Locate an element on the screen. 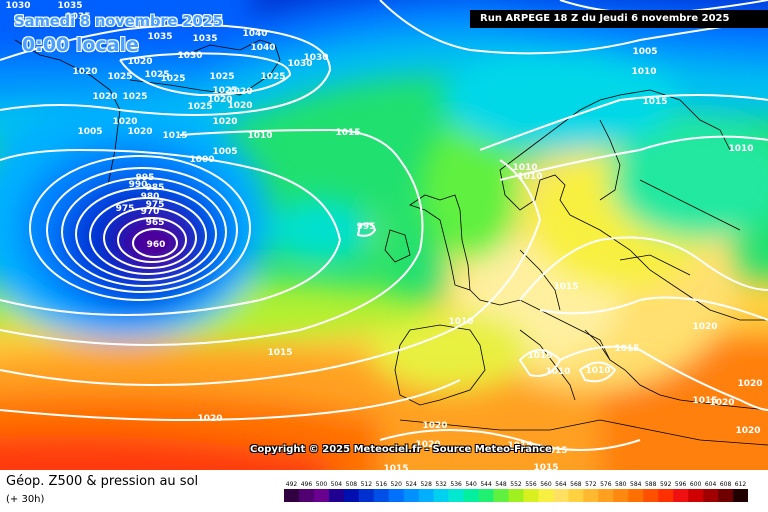 The image size is (768, 512). scale-label: 604 is located at coordinates (711, 484).